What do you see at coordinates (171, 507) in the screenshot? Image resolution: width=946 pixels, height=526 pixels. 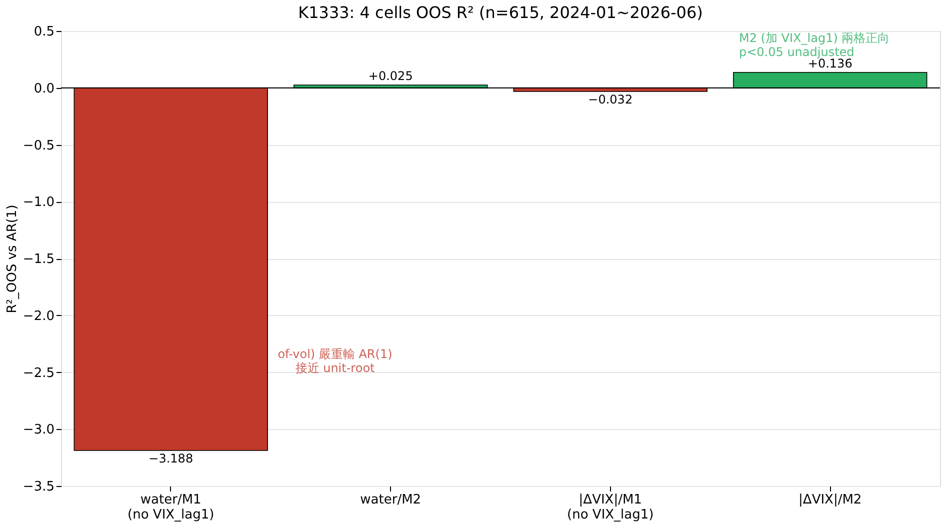 I see `x-tick-label: water/M1 (no VIX_lag1)` at bounding box center [171, 507].